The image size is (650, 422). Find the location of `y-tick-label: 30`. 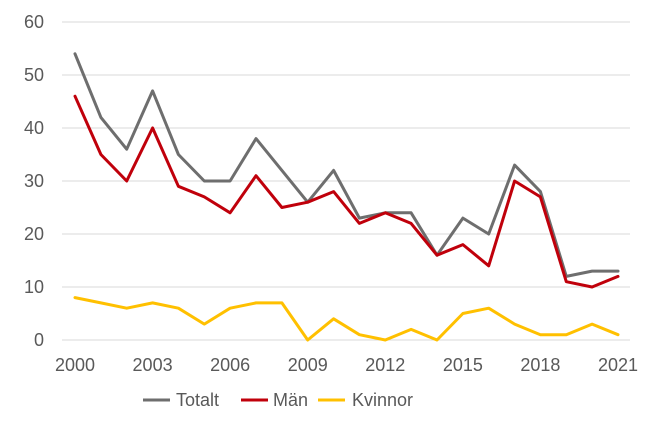

y-tick-label: 30 is located at coordinates (34, 181).